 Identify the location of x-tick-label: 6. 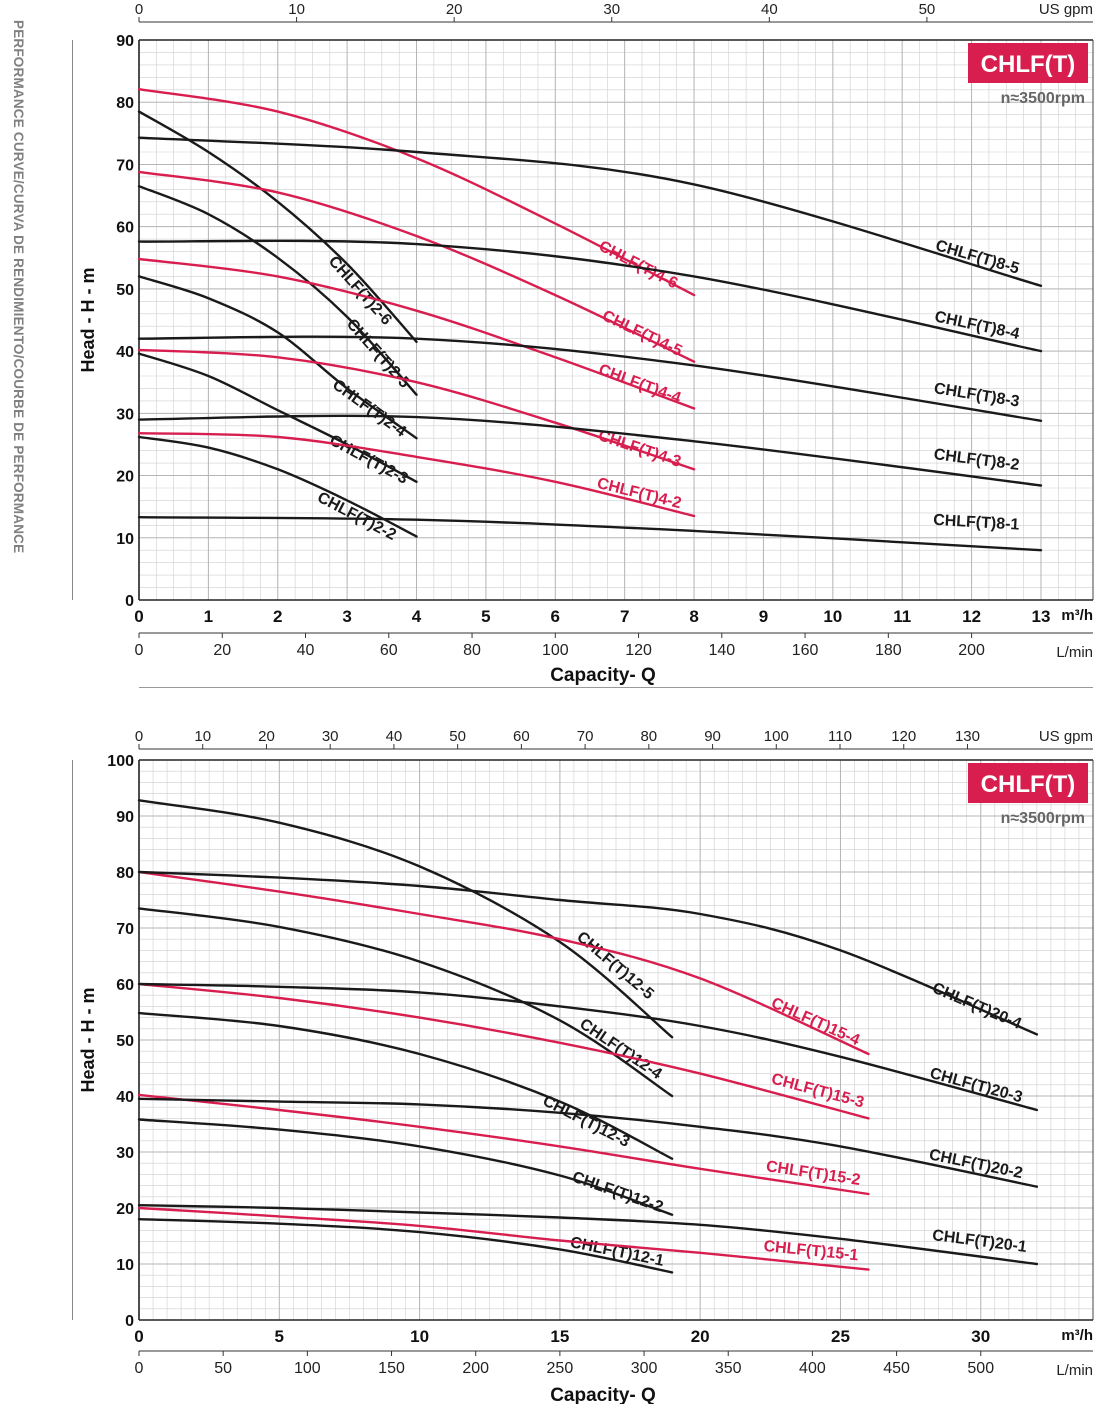
(555, 616).